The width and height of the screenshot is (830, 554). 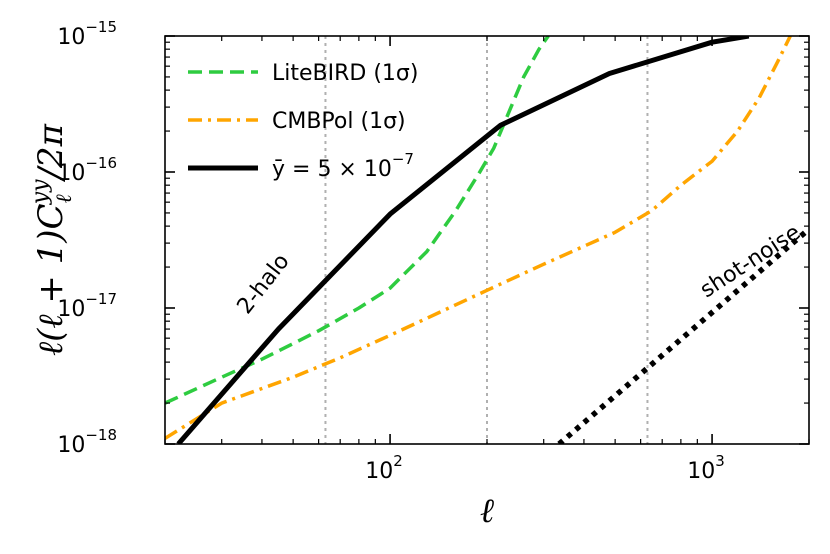 I want to click on y-tick-label-1: 10−17, so click(x=87, y=306).